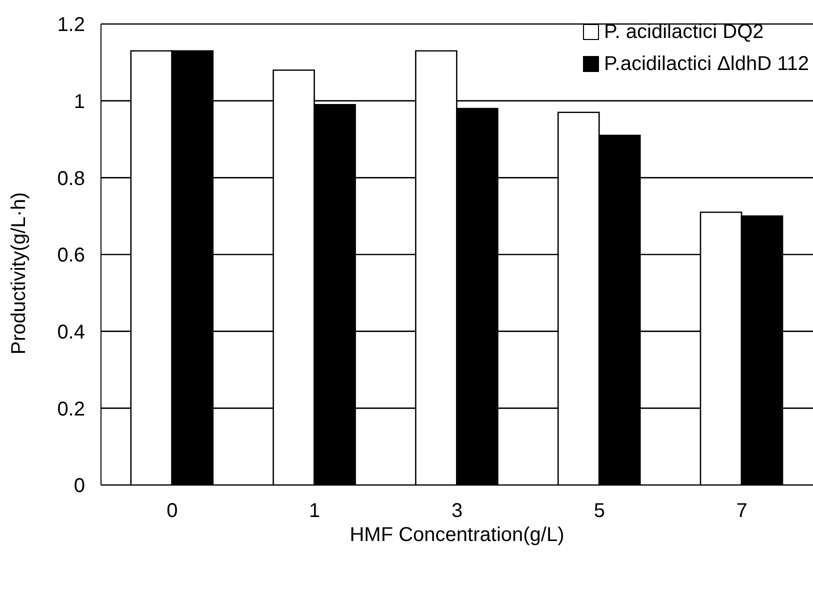  What do you see at coordinates (742, 511) in the screenshot?
I see `x-tick-label: 7` at bounding box center [742, 511].